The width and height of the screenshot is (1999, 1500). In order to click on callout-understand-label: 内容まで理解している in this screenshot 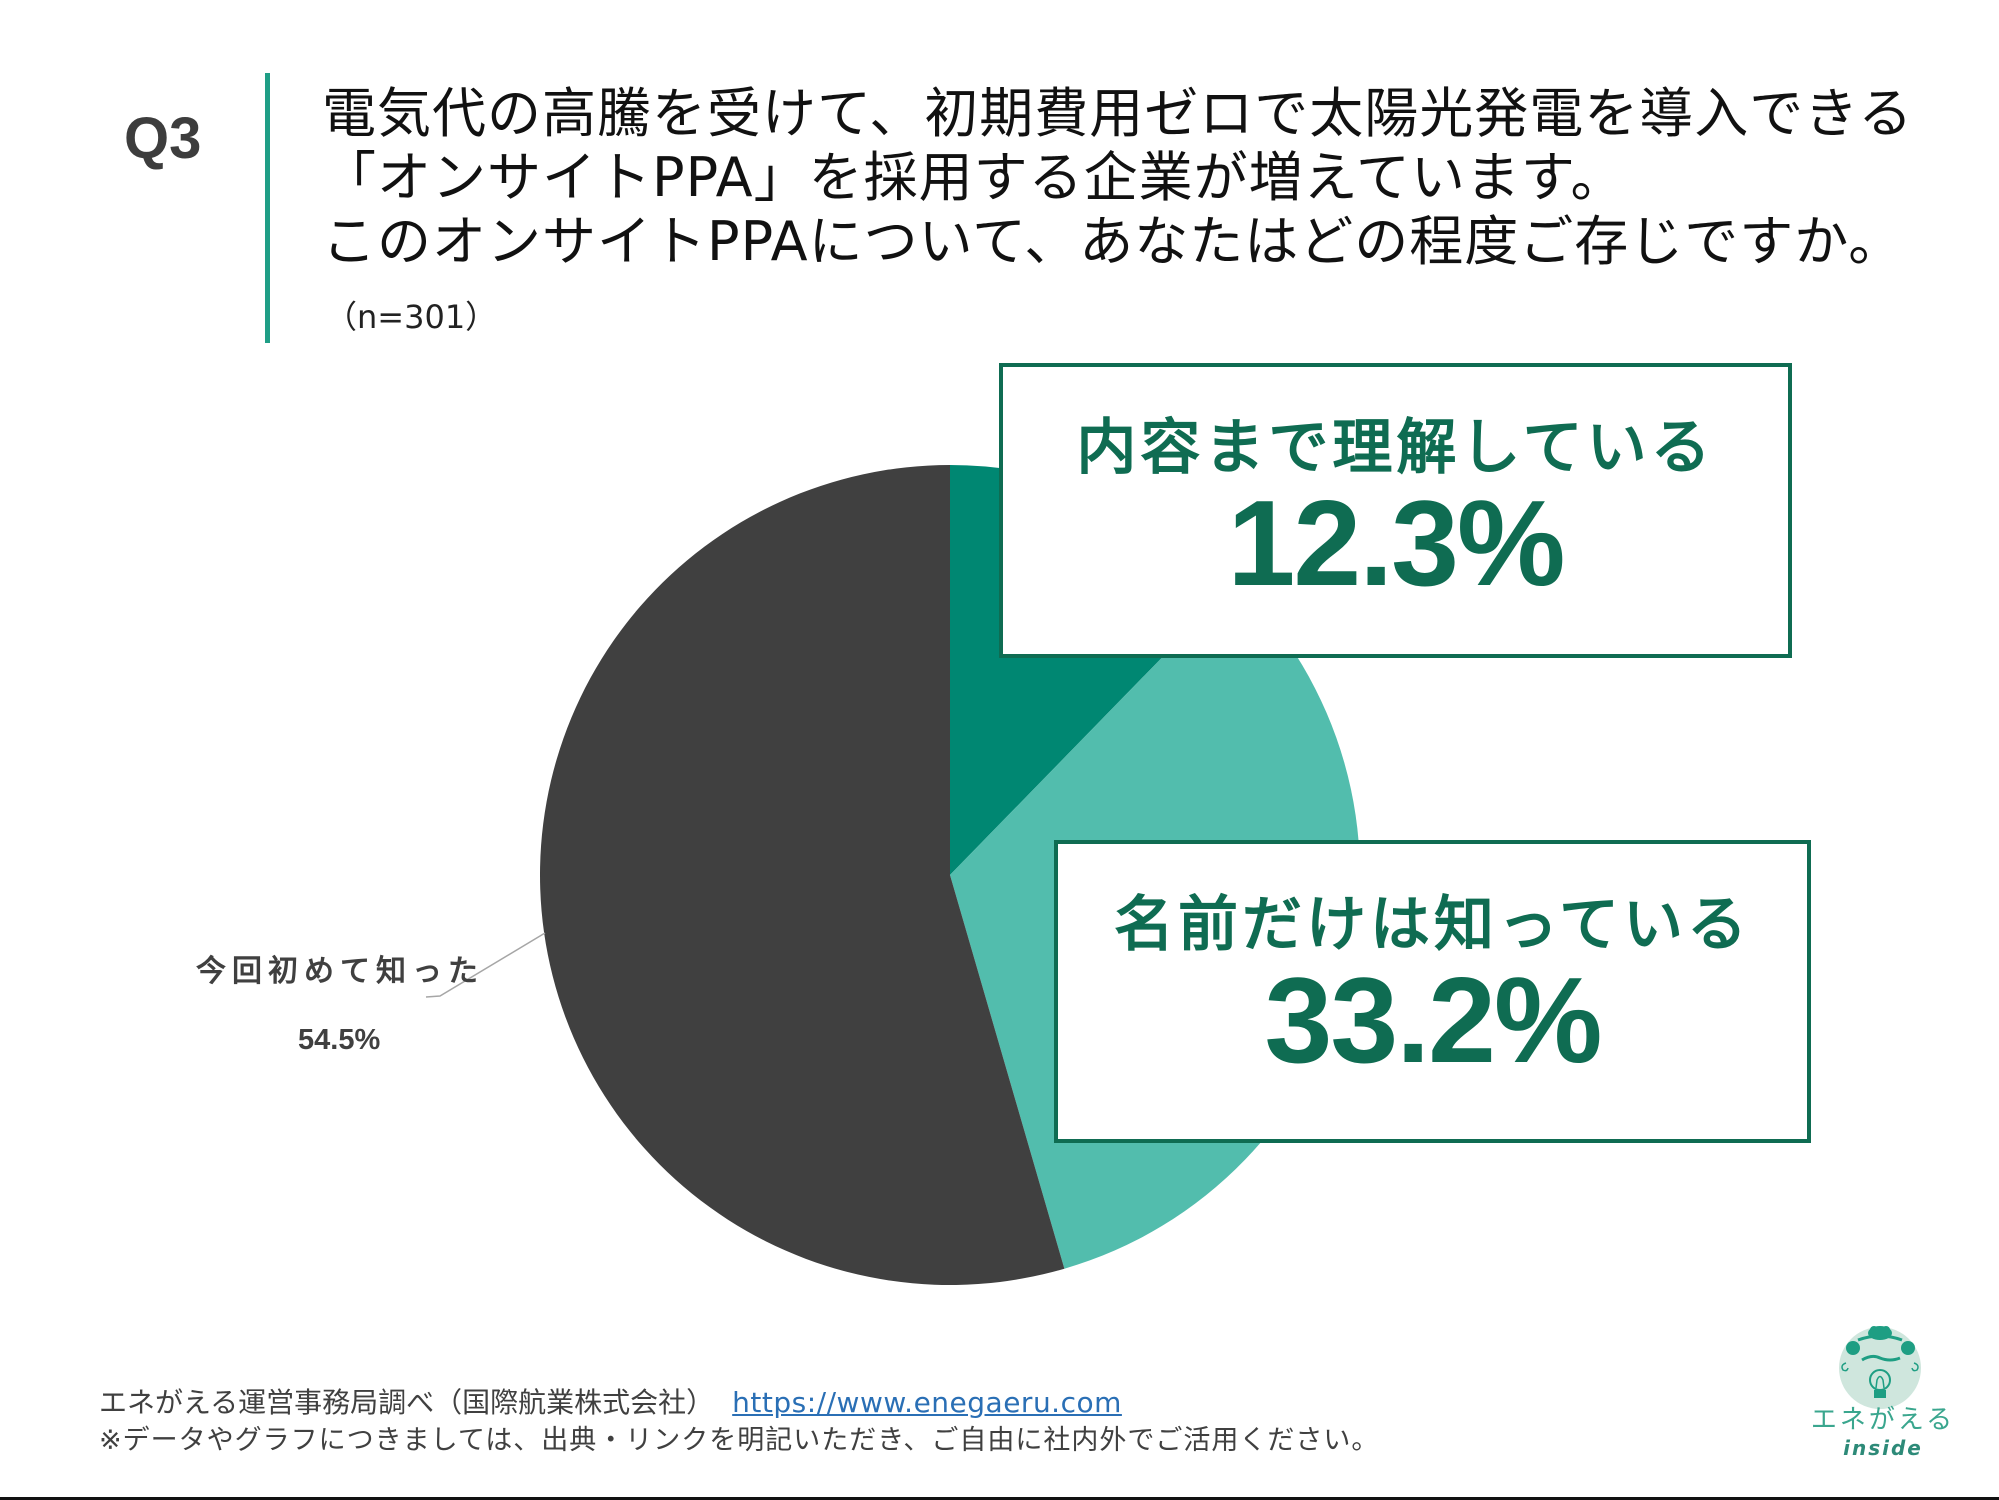, I will do `click(1395, 448)`.